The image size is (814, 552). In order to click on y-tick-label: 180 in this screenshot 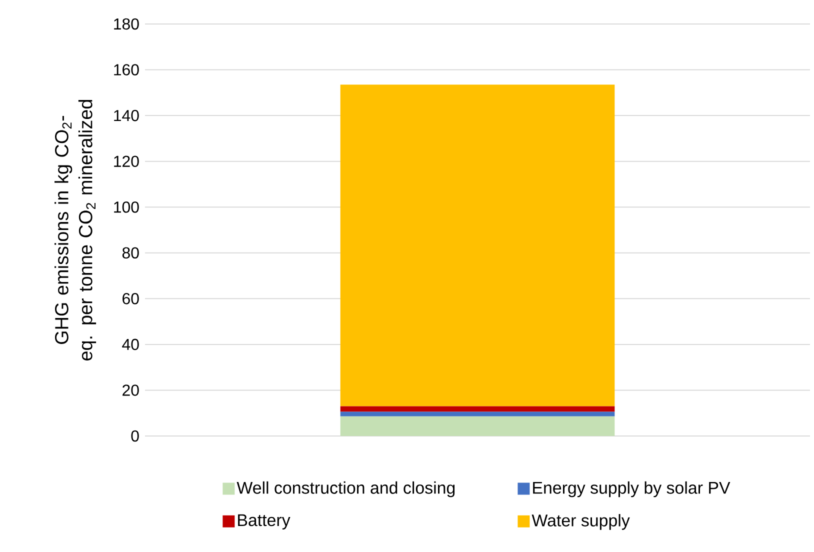, I will do `click(126, 24)`.